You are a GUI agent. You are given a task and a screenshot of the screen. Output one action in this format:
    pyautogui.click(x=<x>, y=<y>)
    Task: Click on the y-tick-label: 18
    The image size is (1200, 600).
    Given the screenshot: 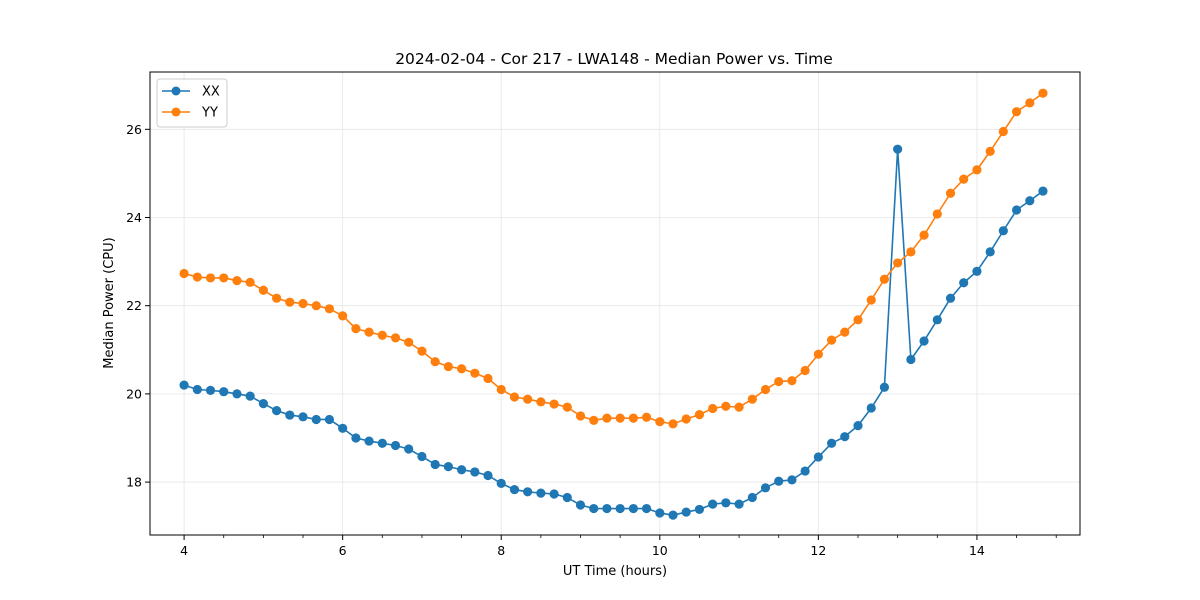 What is the action you would take?
    pyautogui.click(x=134, y=482)
    